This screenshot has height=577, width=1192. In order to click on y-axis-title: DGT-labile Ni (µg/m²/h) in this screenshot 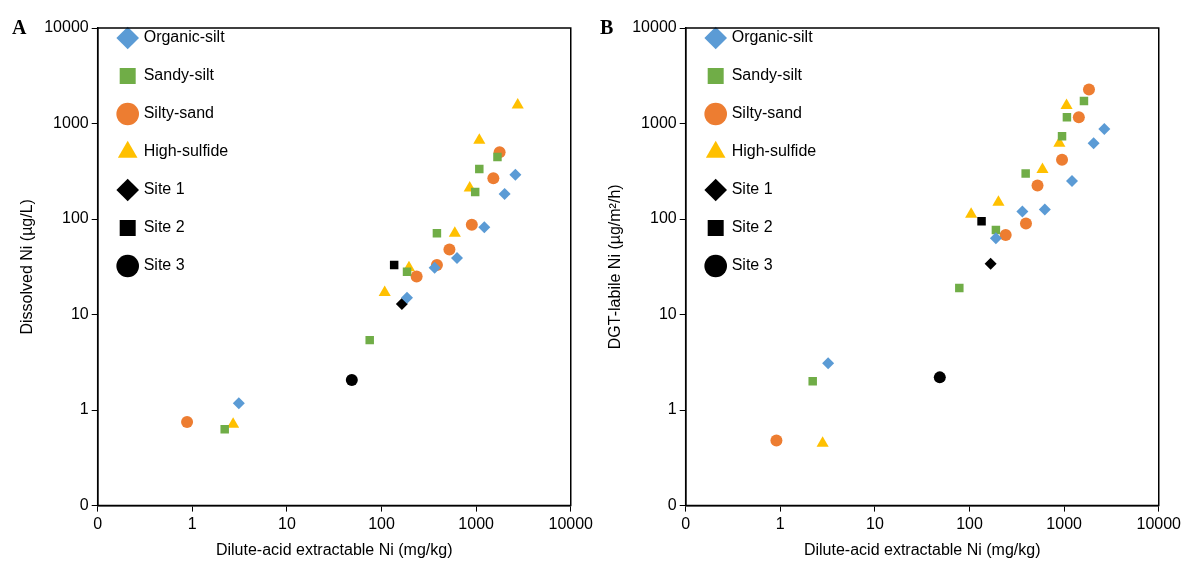, I will do `click(615, 267)`.